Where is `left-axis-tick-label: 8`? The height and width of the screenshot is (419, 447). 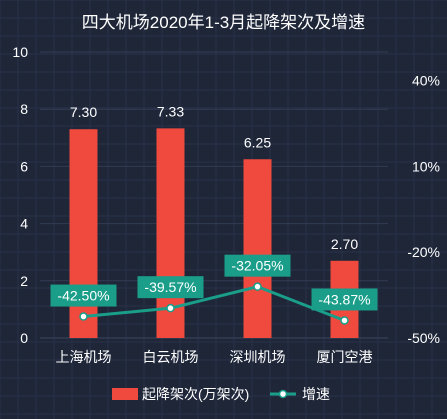
left-axis-tick-label: 8 is located at coordinates (24, 109).